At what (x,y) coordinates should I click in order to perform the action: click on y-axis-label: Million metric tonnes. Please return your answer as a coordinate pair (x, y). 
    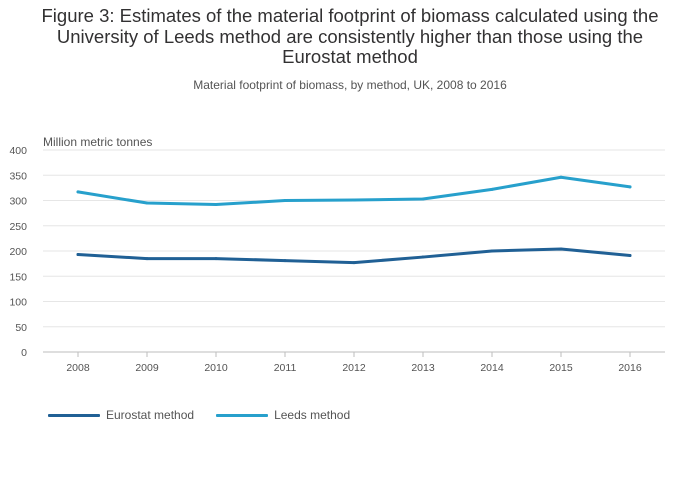
    Looking at the image, I should click on (97, 142).